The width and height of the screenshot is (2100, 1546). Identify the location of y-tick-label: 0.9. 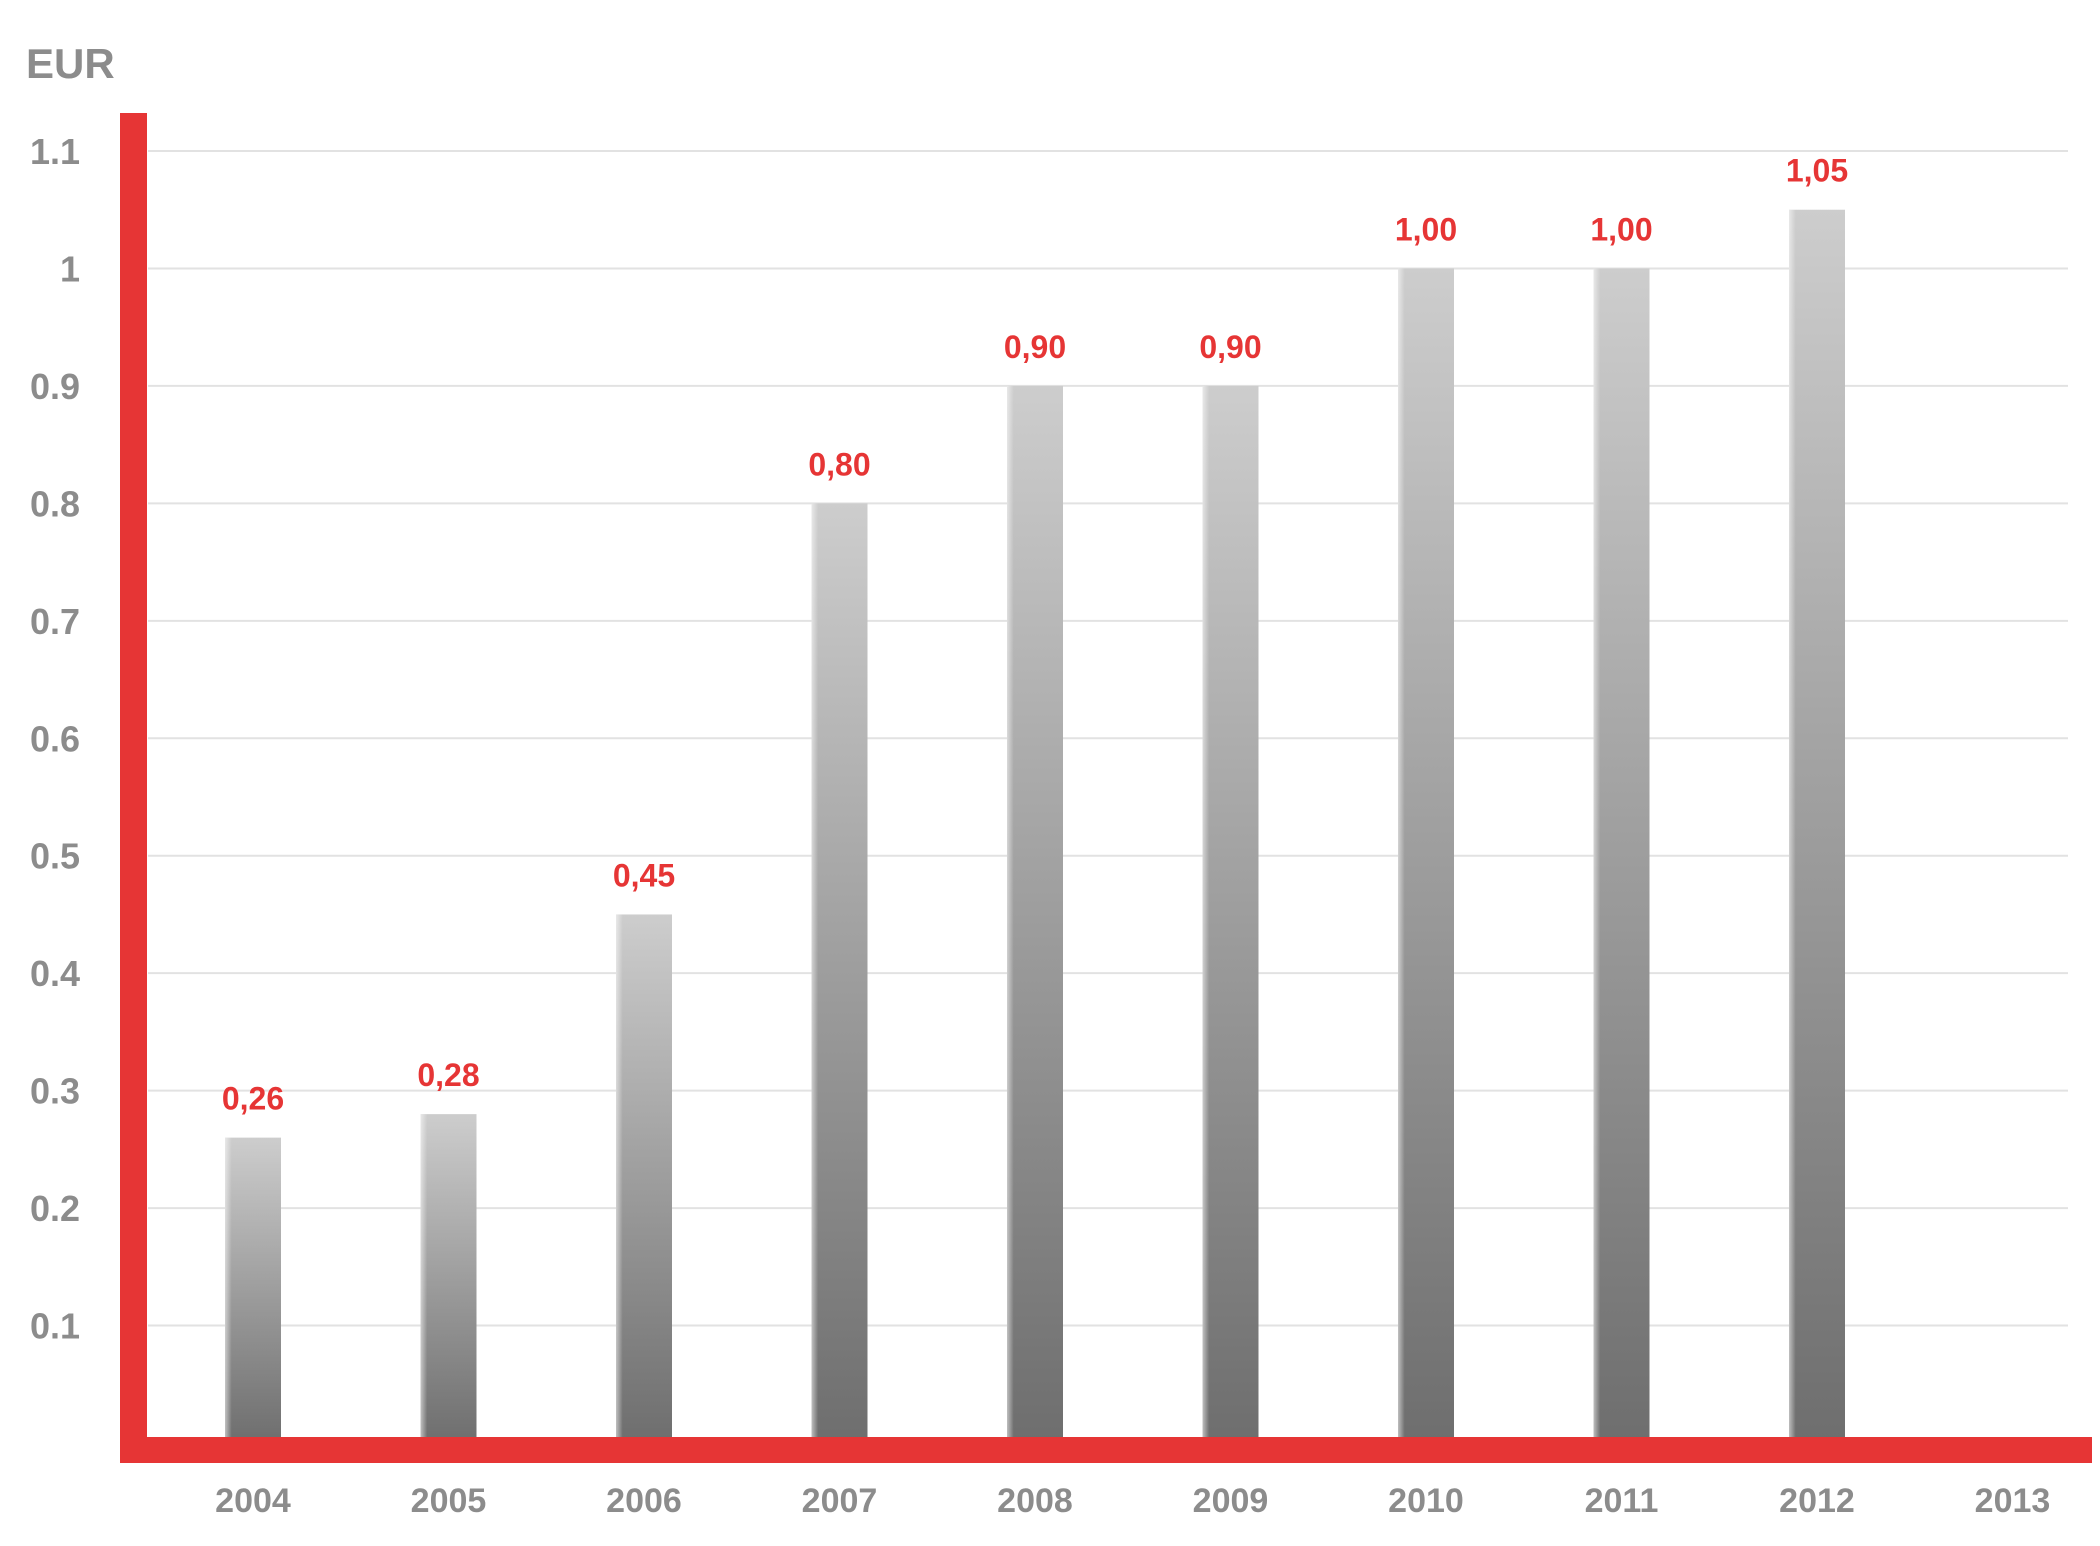
(55, 386).